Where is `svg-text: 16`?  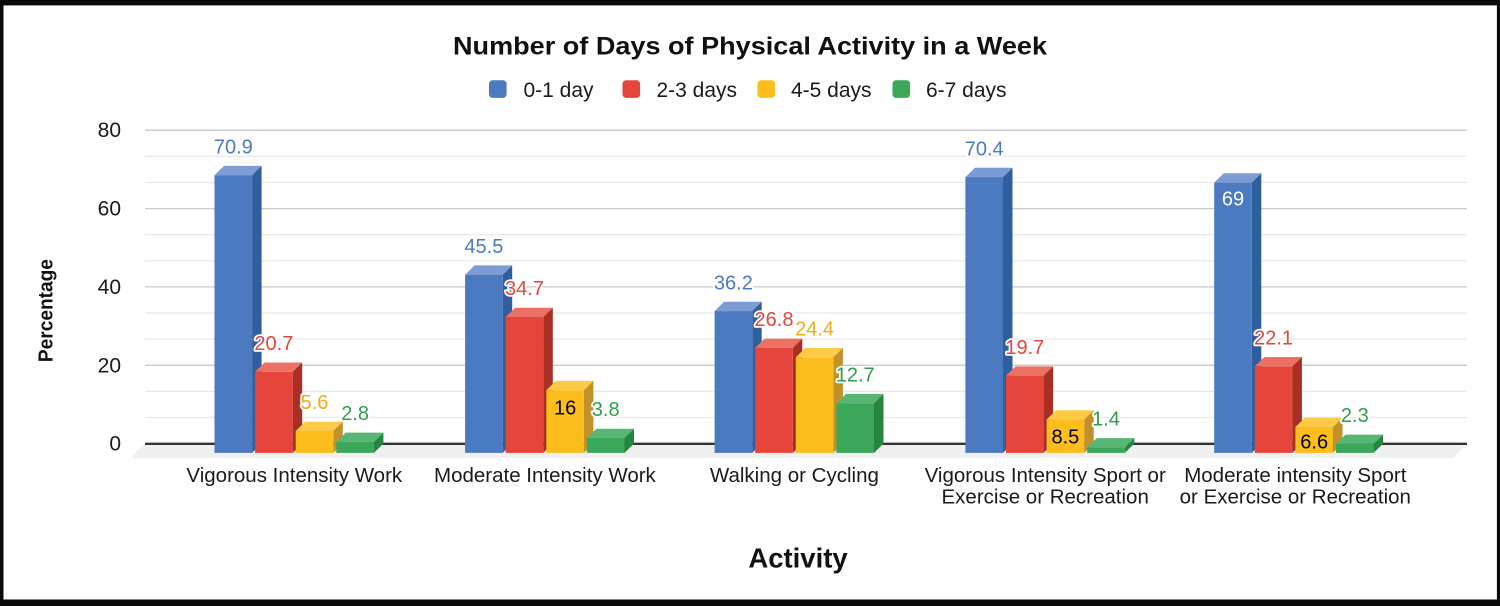
svg-text: 16 is located at coordinates (565, 409).